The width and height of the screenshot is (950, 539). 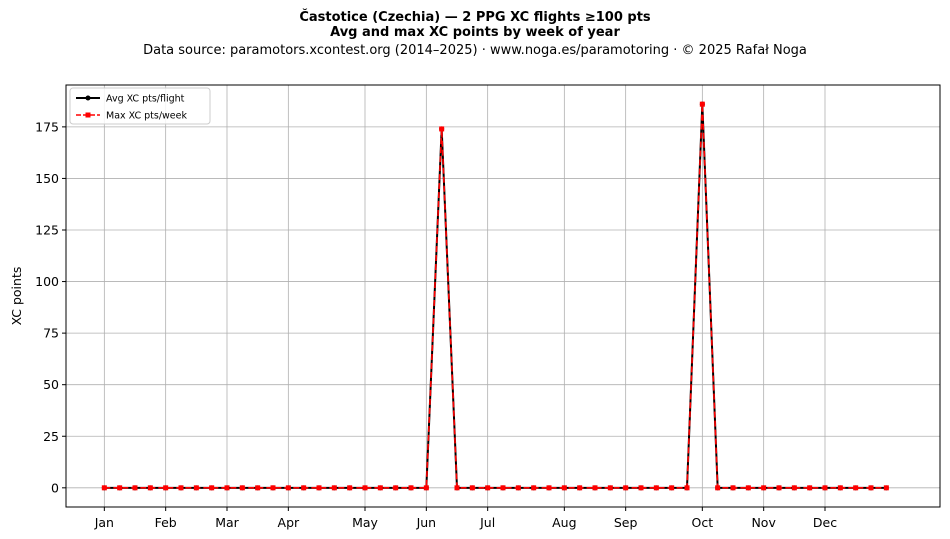 What do you see at coordinates (47, 126) in the screenshot?
I see `y-tick-label: 175` at bounding box center [47, 126].